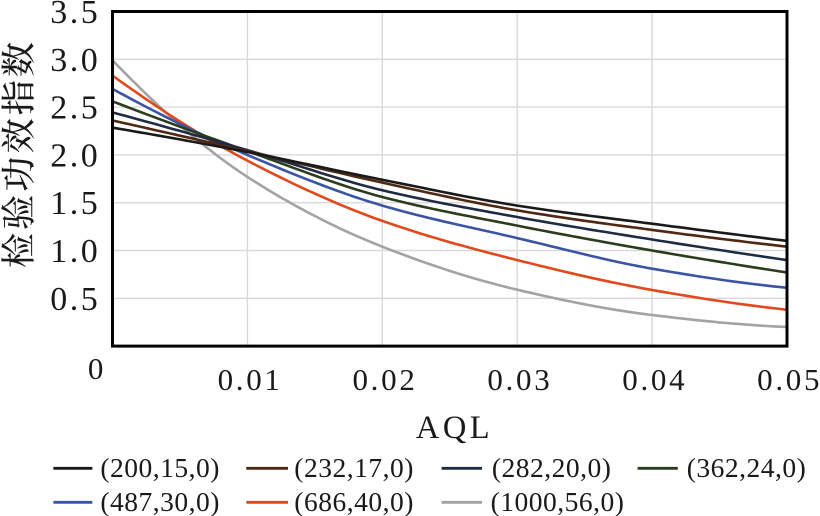 The image size is (820, 516). What do you see at coordinates (519, 379) in the screenshot?
I see `svg-text: 0.03` at bounding box center [519, 379].